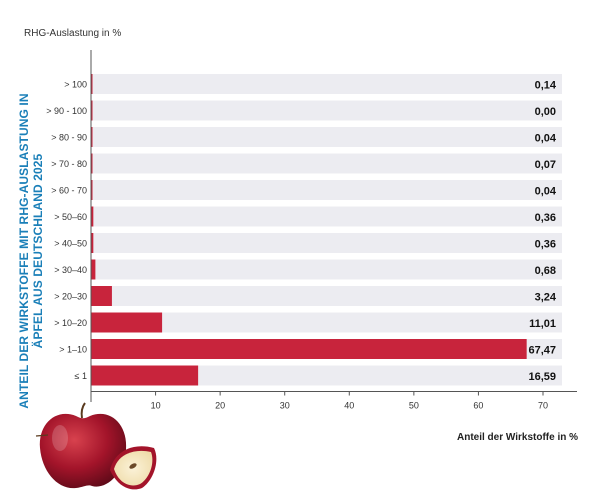 Image resolution: width=600 pixels, height=500 pixels. Describe the element at coordinates (545, 271) in the screenshot. I see `value-label: 0,68` at that location.